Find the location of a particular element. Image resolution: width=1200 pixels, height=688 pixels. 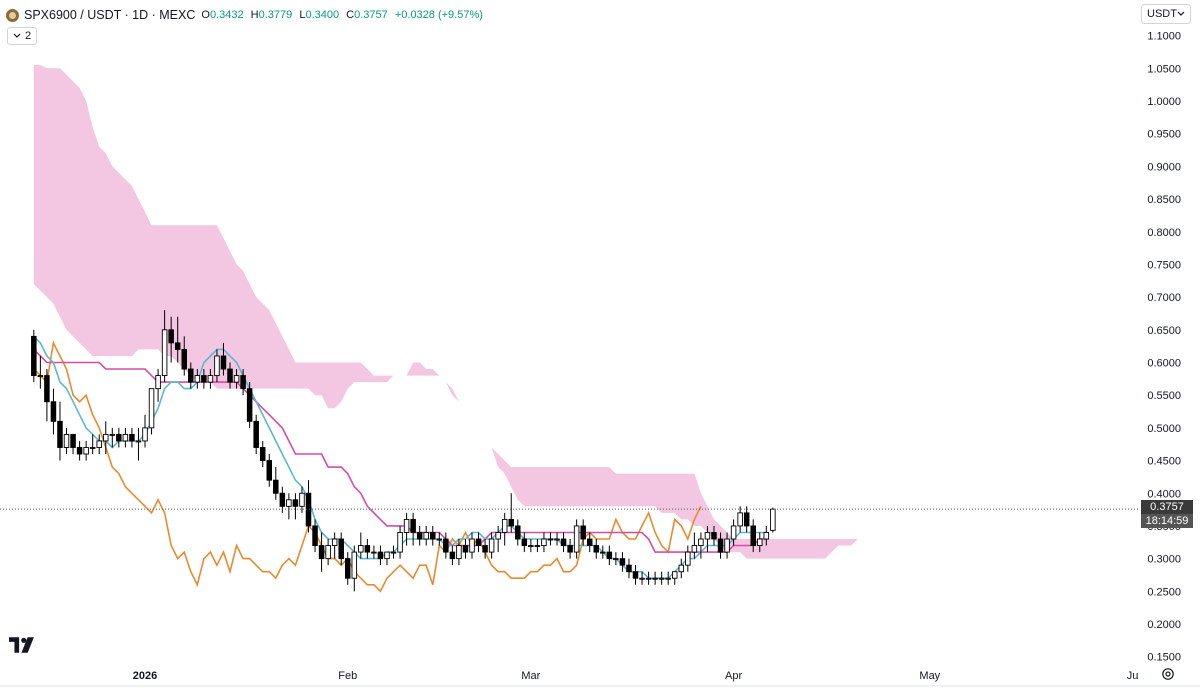

price-tick-label: 1.0000 is located at coordinates (1164, 102).